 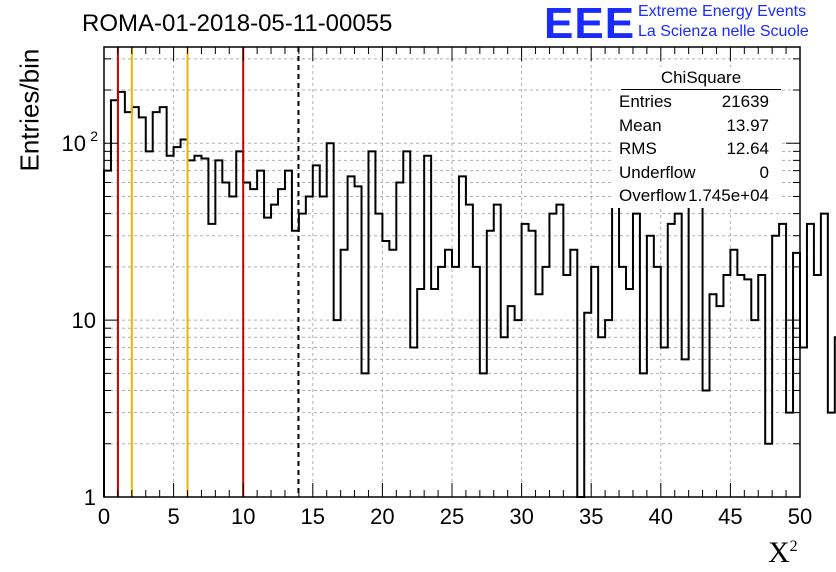 I want to click on x-tick-label: 30, so click(x=521, y=516).